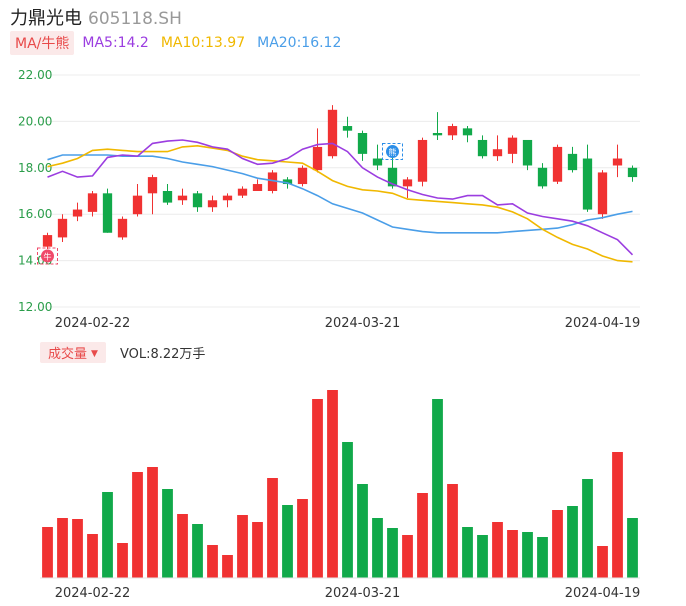 Image resolution: width=686 pixels, height=606 pixels. I want to click on marker-label: 牛, so click(48, 256).